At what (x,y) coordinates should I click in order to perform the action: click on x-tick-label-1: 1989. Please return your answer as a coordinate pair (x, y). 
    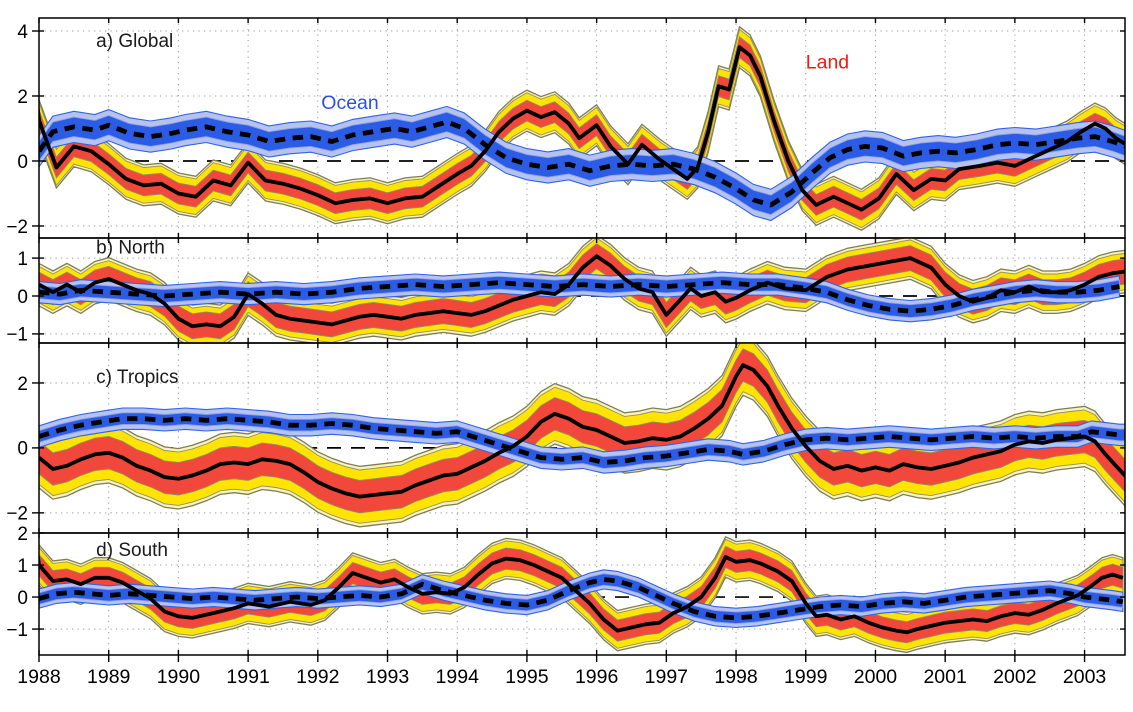
    Looking at the image, I should click on (108, 677).